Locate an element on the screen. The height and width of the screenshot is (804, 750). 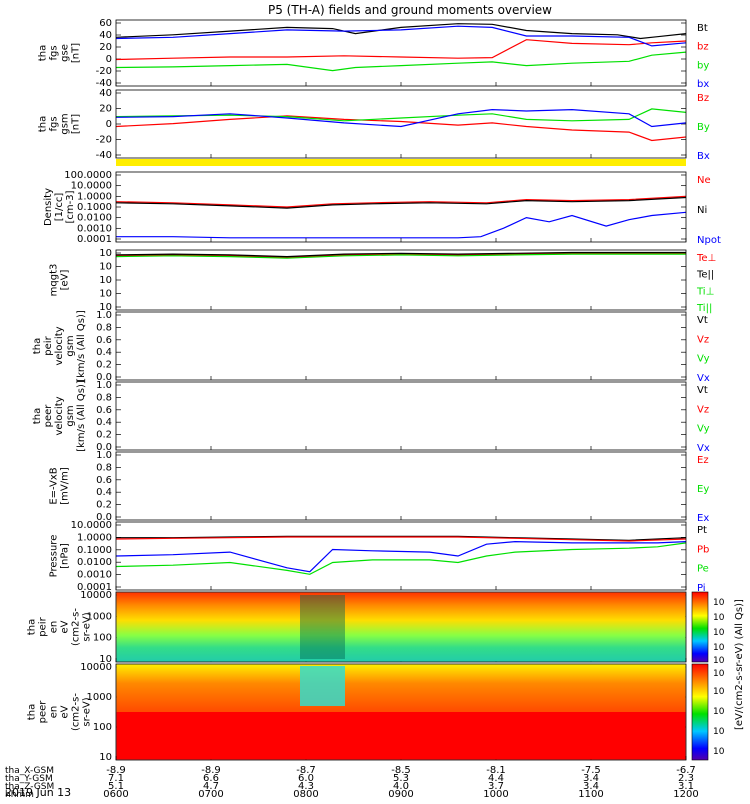
legend-entry: Vz is located at coordinates (703, 409).